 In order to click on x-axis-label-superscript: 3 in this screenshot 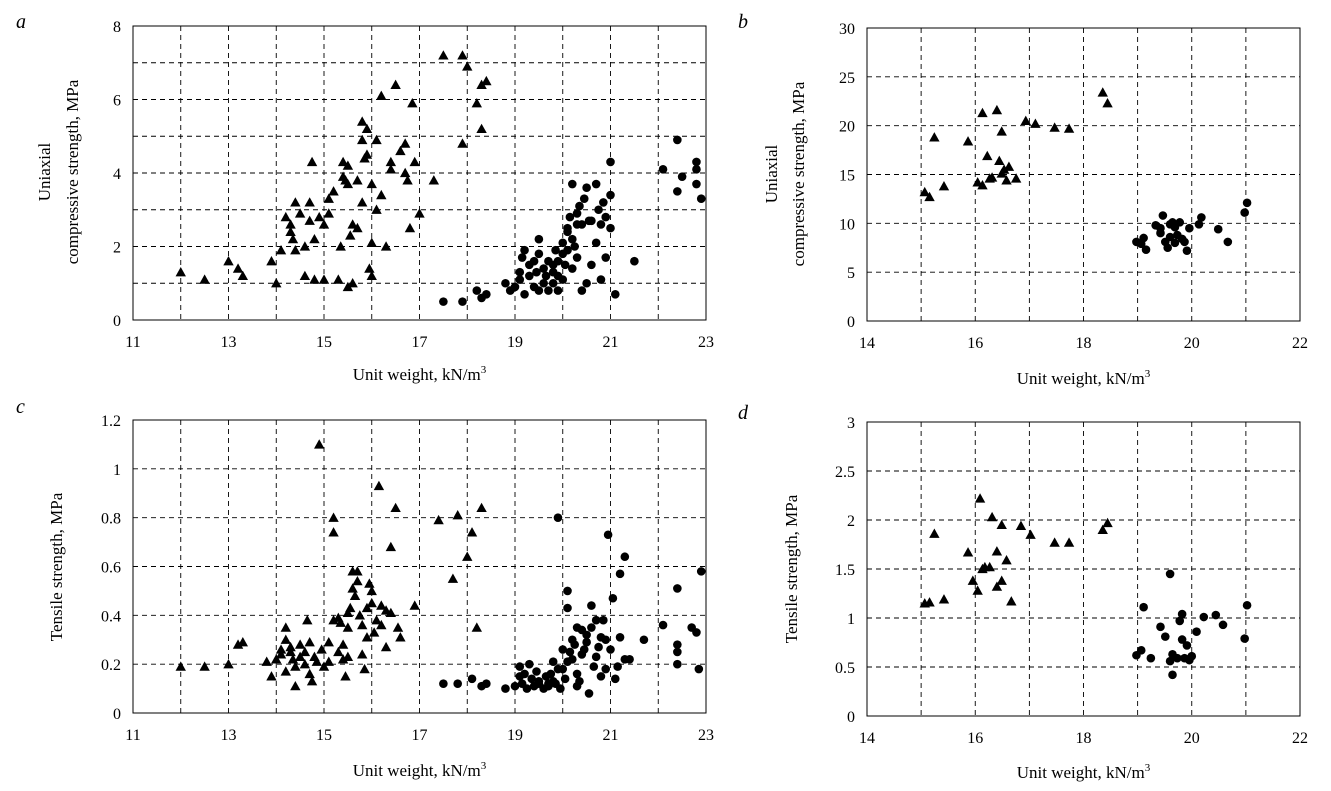, I will do `click(484, 766)`.